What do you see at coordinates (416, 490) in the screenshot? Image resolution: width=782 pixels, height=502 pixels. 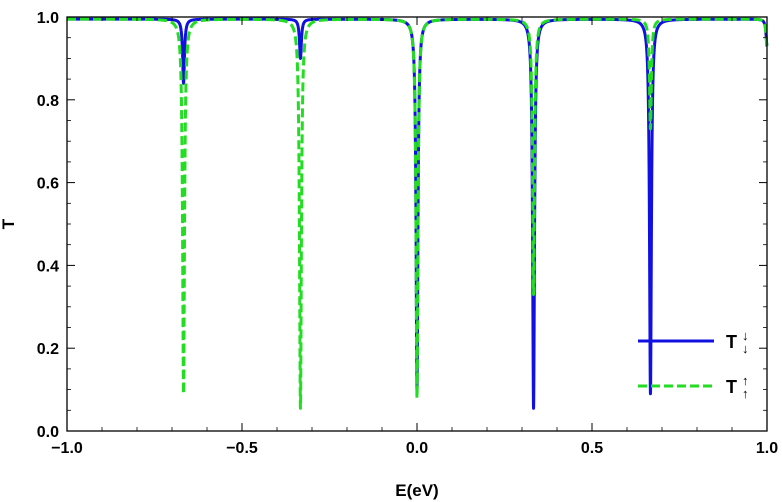 I see `x-axis-label: E(eV)` at bounding box center [416, 490].